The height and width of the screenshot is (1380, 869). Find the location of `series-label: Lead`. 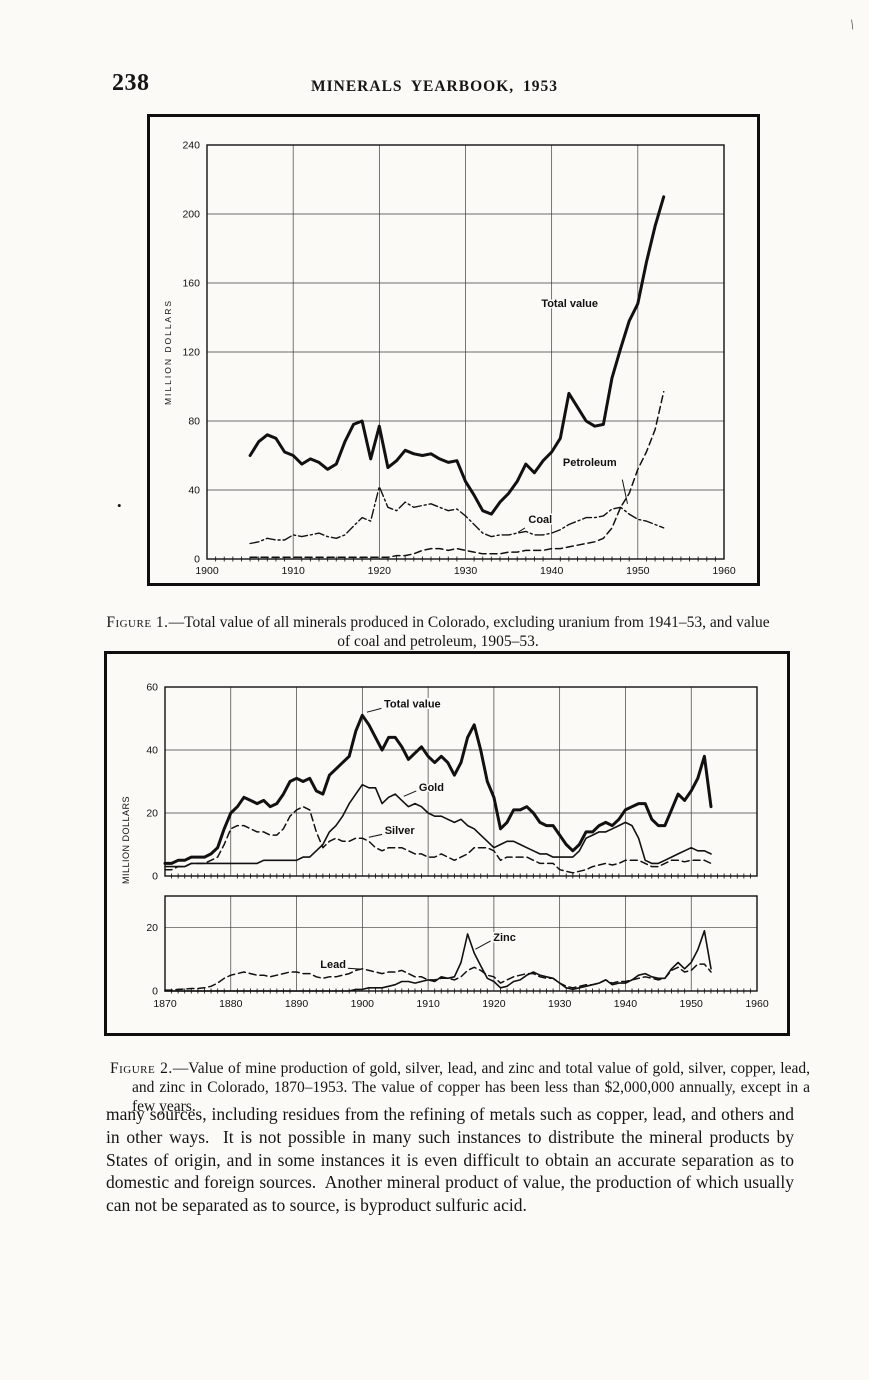

series-label: Lead is located at coordinates (333, 965).